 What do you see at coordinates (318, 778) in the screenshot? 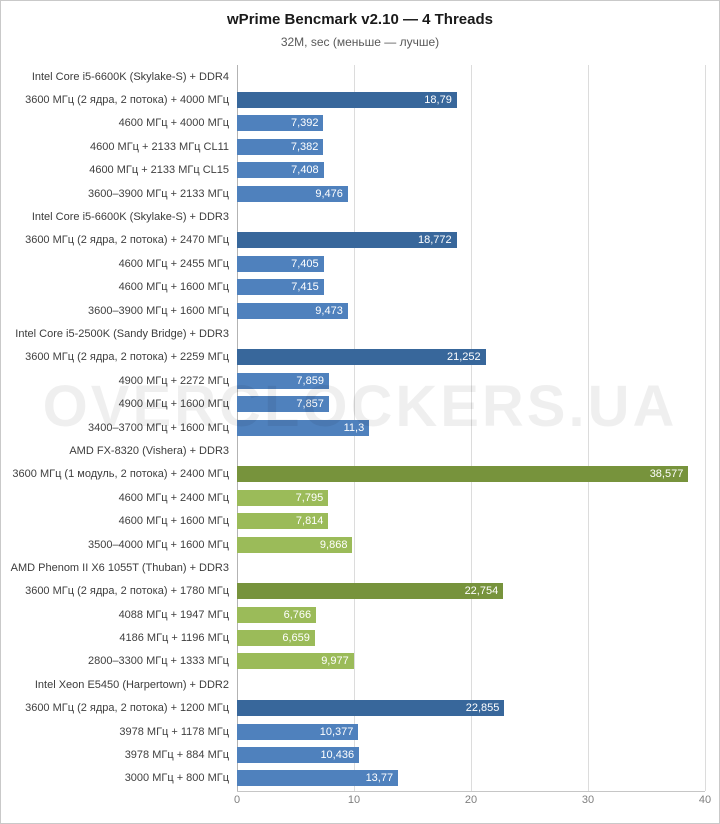
I see `bar: 13,77` at bounding box center [318, 778].